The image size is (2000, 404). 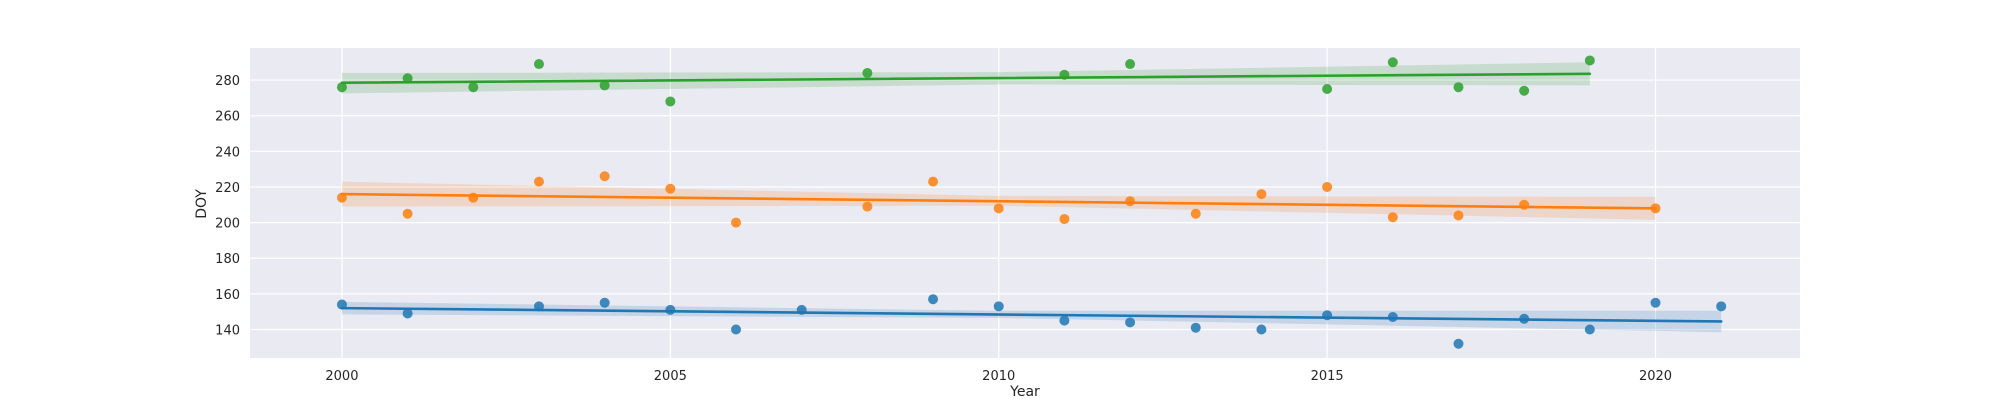 What do you see at coordinates (227, 330) in the screenshot?
I see `y-tick-label: 140` at bounding box center [227, 330].